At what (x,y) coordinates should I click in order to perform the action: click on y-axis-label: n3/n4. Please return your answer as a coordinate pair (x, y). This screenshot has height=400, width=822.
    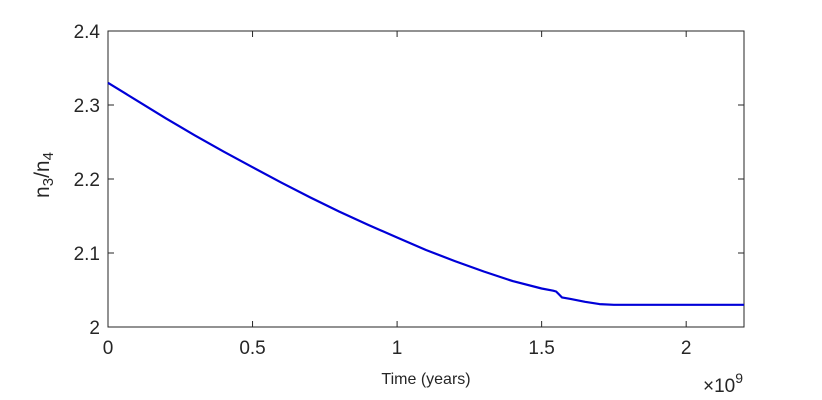
    Looking at the image, I should click on (44, 175).